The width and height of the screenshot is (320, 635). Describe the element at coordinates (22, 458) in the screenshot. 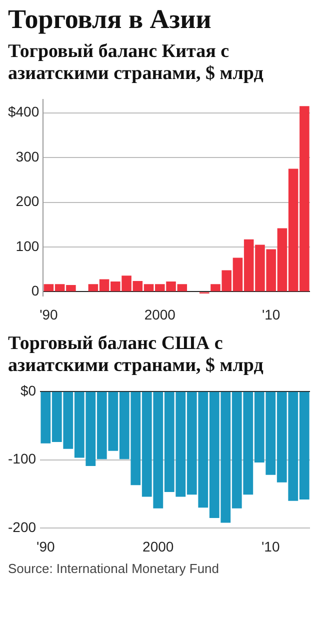

I see `y-tick-label: -100` at that location.